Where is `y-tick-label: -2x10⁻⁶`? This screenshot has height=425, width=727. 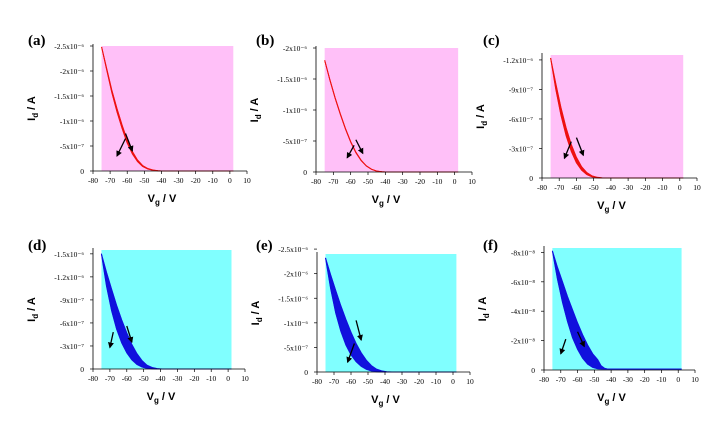 y-tick-label: -2x10⁻⁶ is located at coordinates (296, 274).